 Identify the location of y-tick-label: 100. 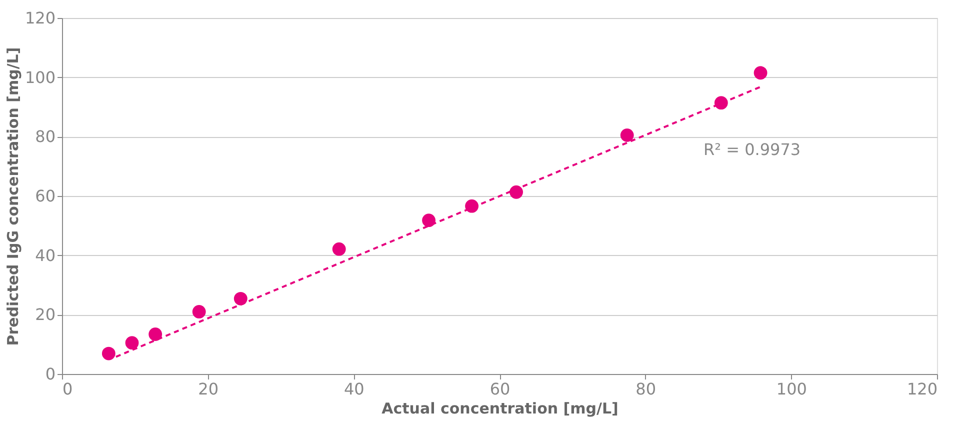
(40, 77).